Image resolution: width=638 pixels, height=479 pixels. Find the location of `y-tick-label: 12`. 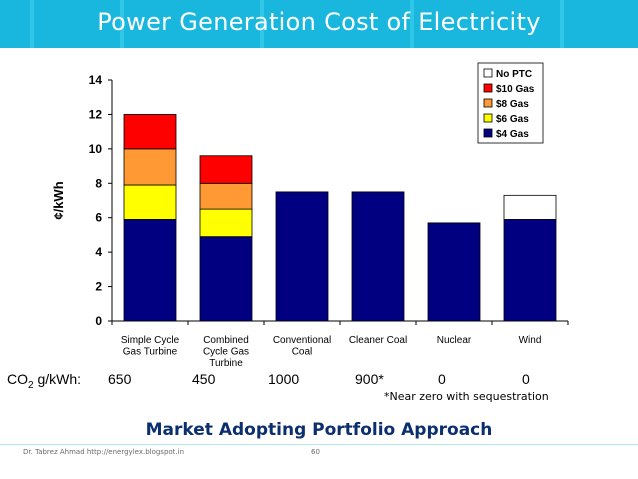

y-tick-label: 12 is located at coordinates (96, 114).